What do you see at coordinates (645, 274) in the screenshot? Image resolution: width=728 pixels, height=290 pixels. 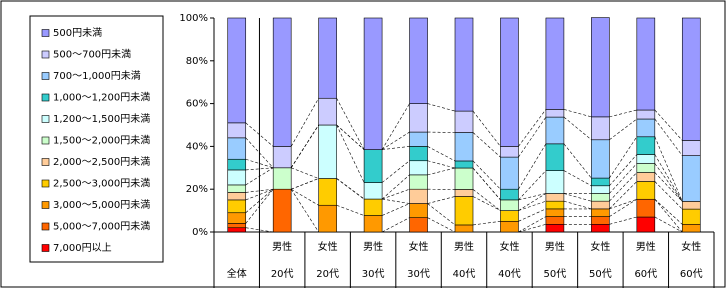 I see `x-tick-label: 60代` at bounding box center [645, 274].